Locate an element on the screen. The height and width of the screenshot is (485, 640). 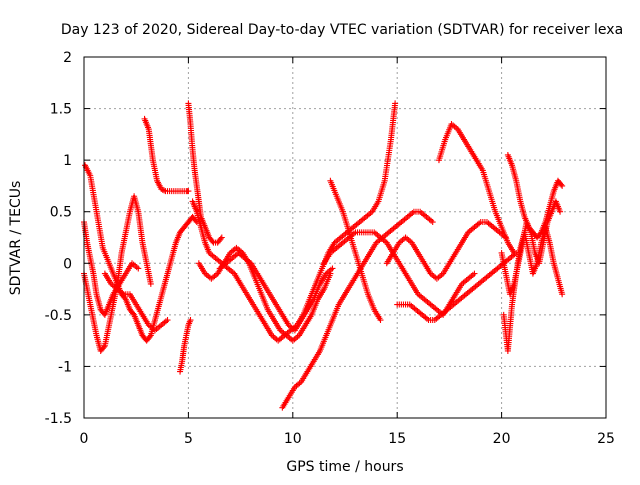
y-tick-label: 0 is located at coordinates (67, 264).